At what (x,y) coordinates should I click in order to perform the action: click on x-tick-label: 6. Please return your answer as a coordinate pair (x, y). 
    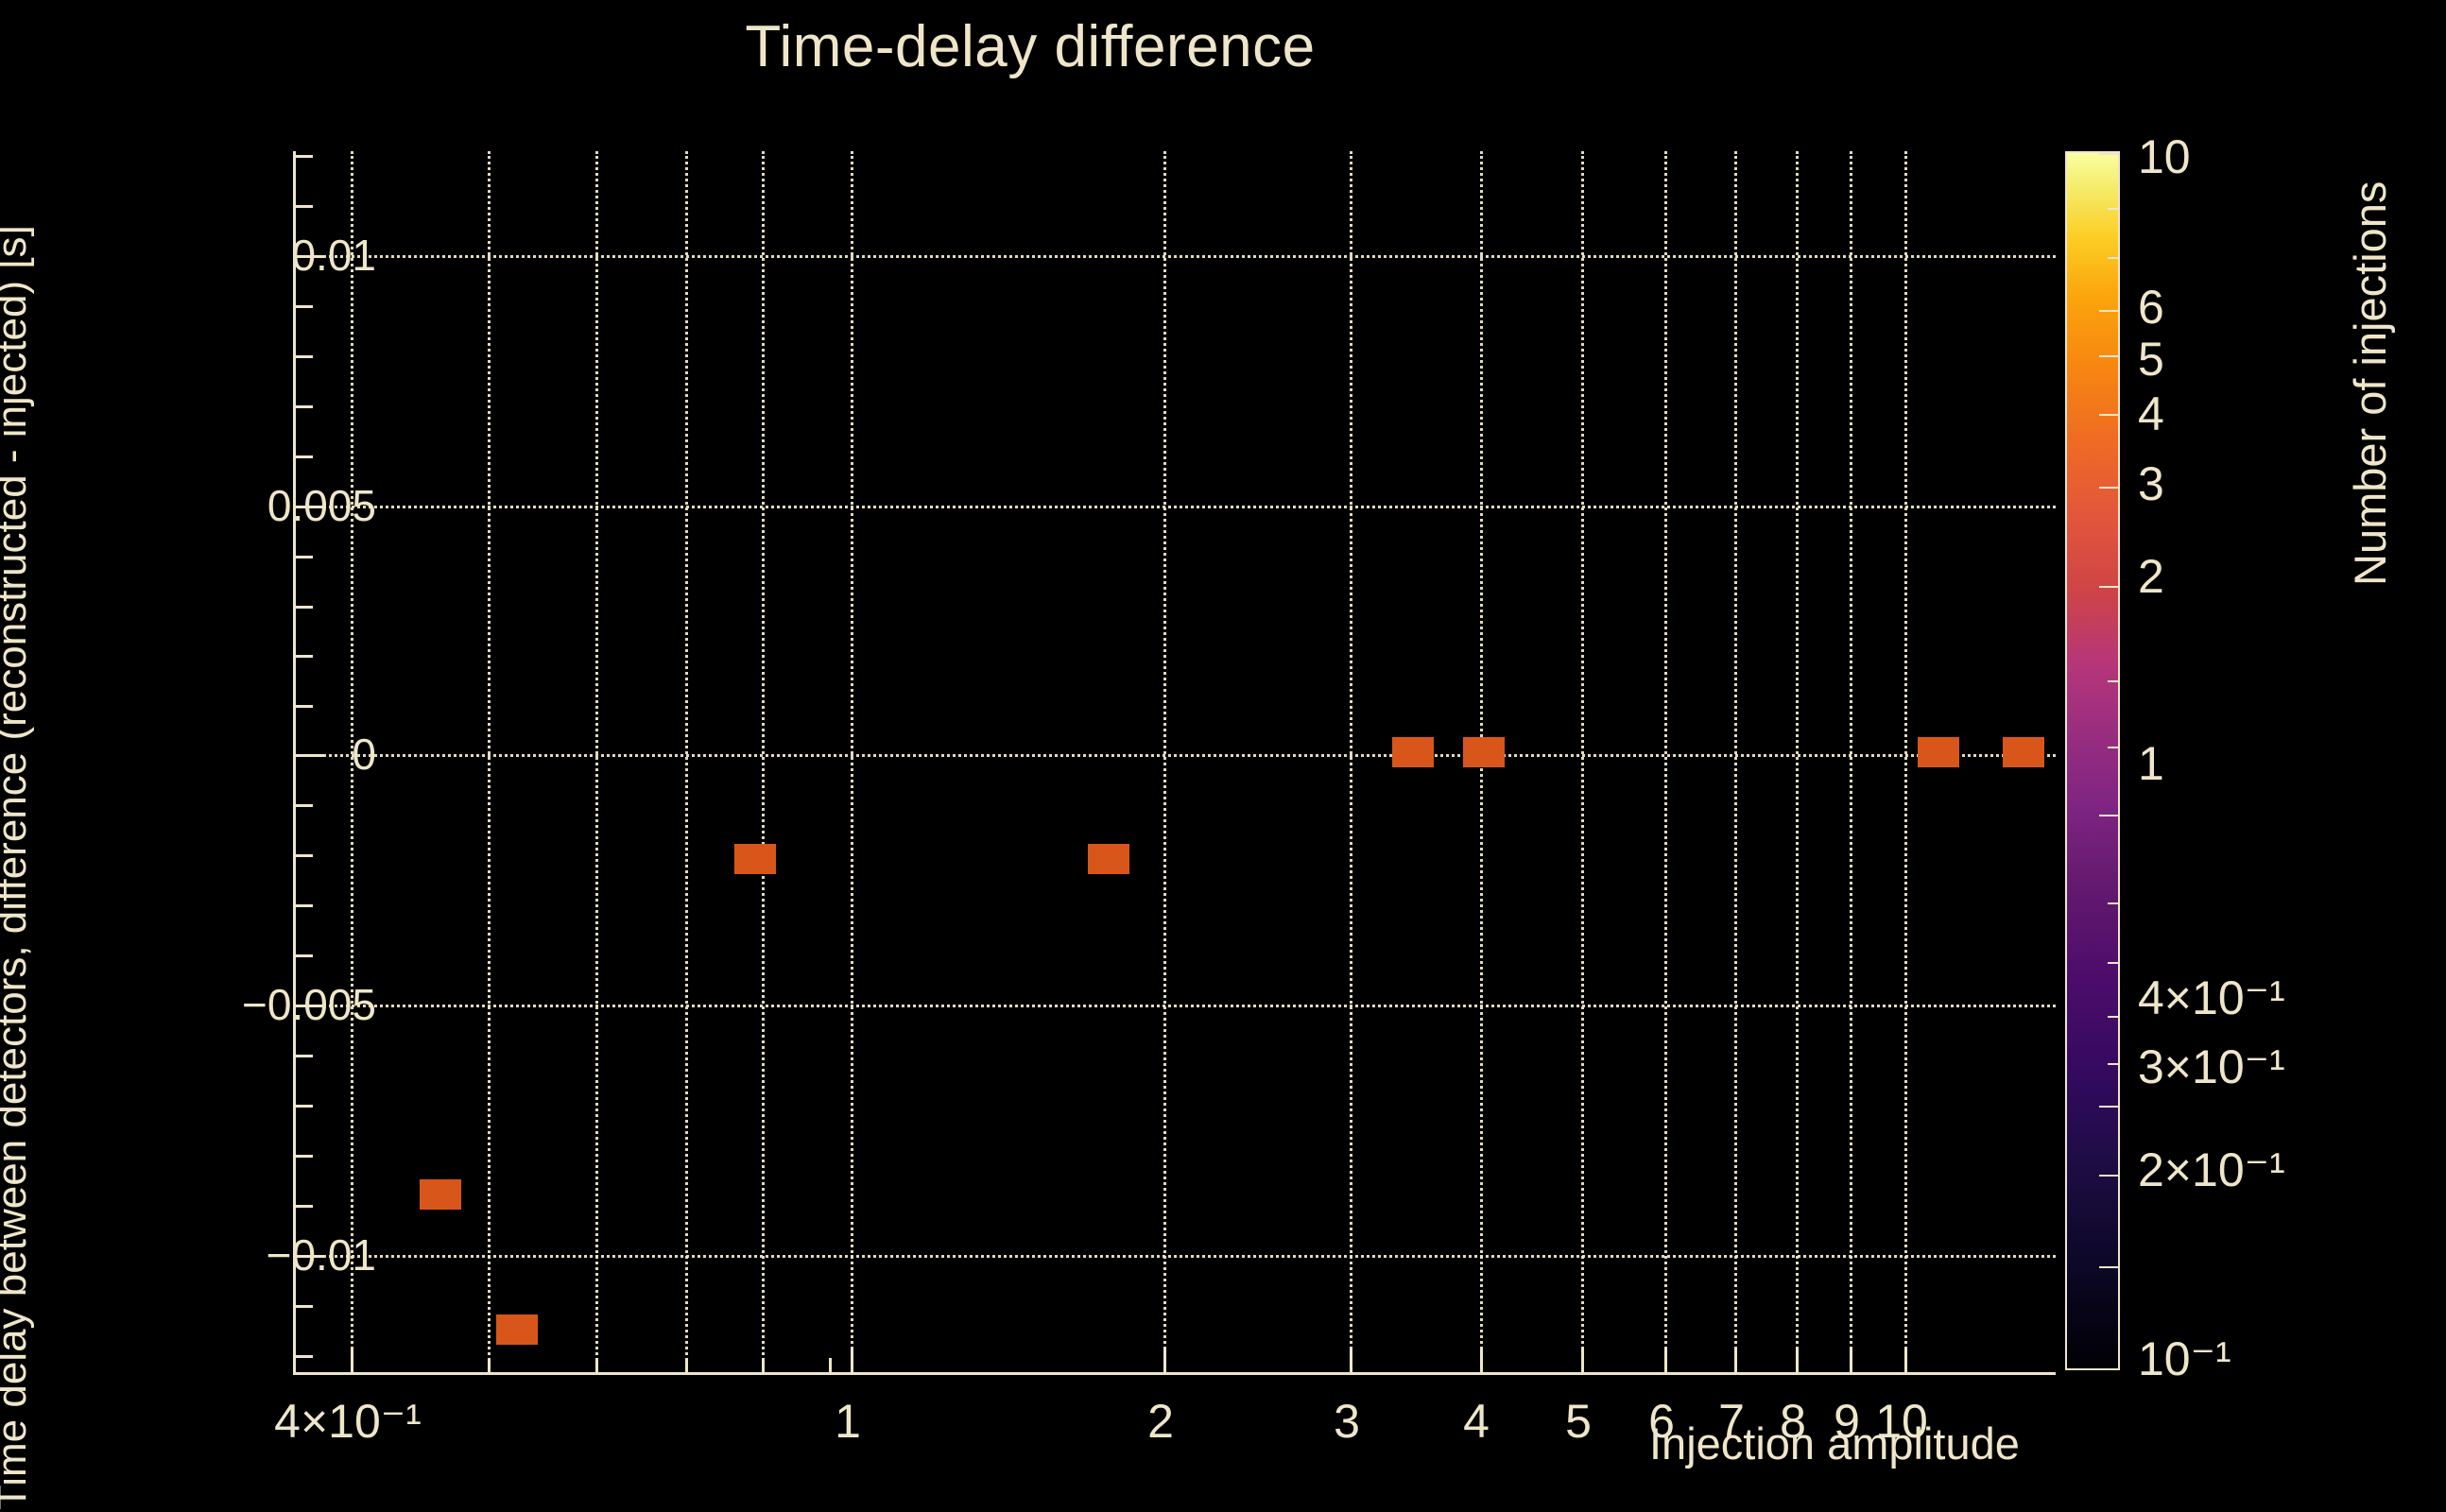
    Looking at the image, I should click on (1661, 1421).